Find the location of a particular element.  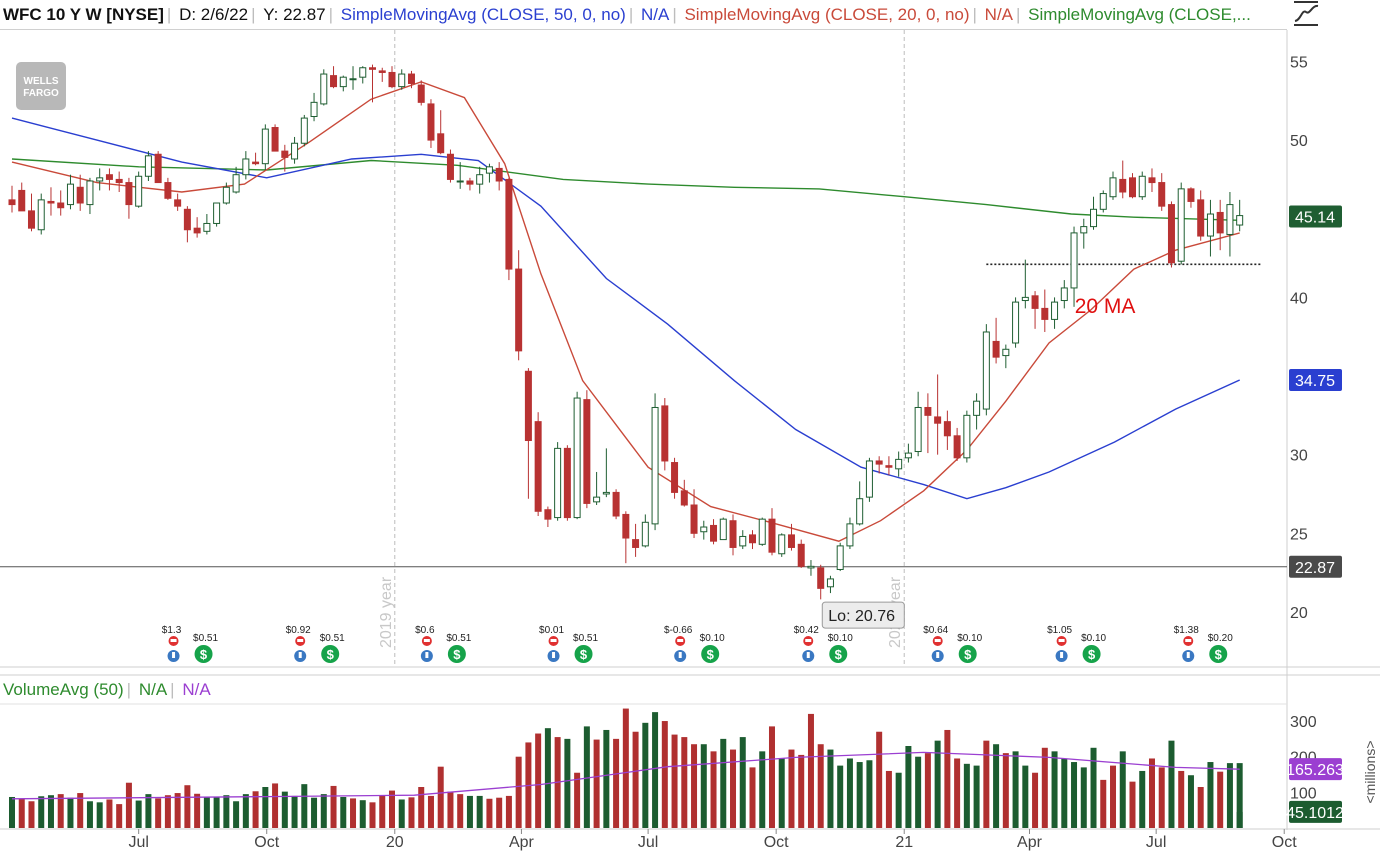

sma50-study-label: SimpleMovingAvg (CLOSE, 50, 0, no) is located at coordinates (483, 14).